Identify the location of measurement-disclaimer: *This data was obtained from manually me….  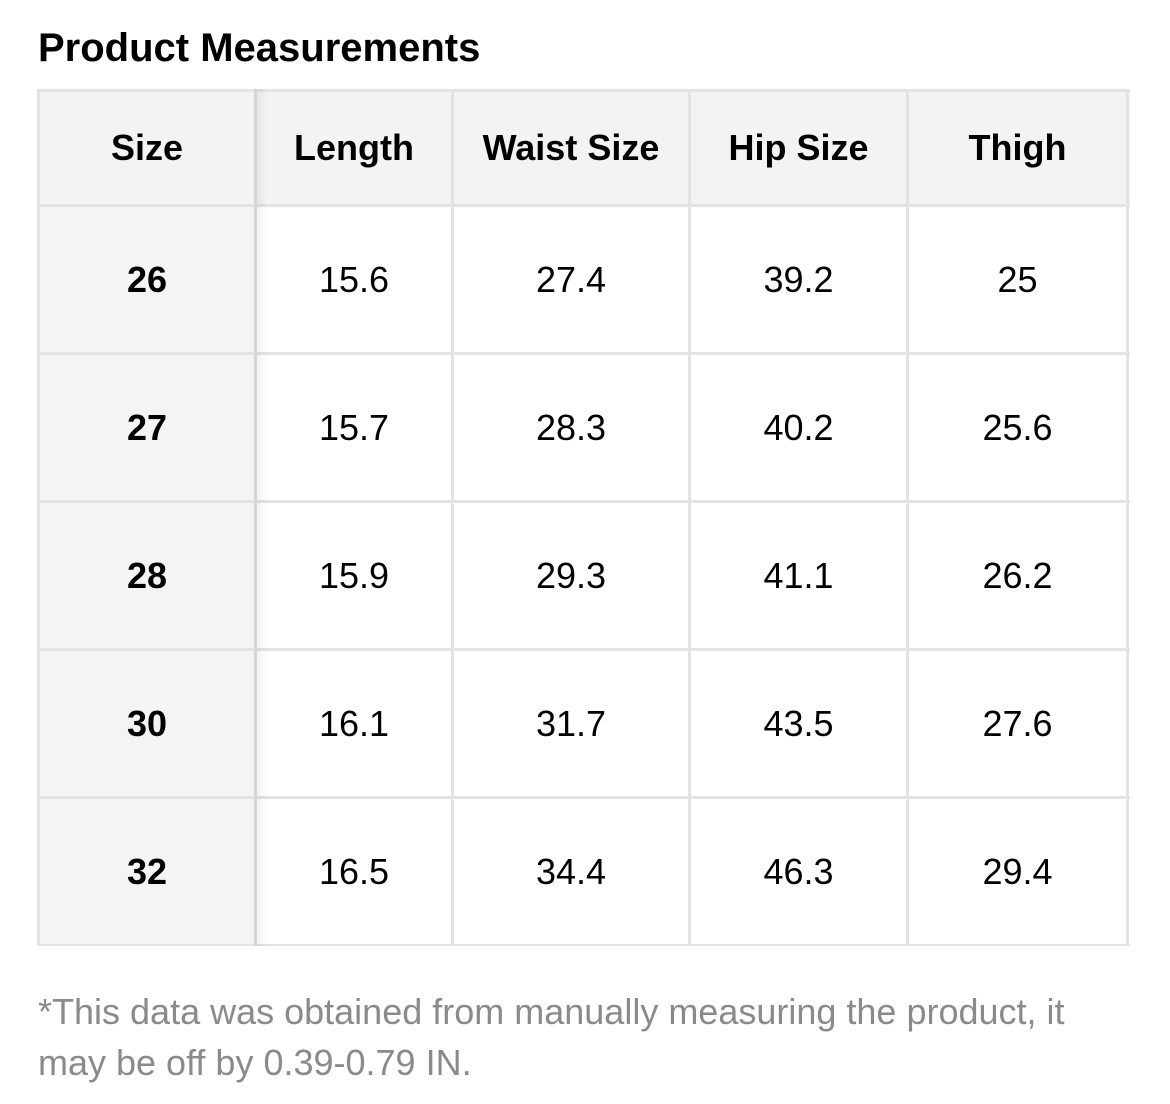
(551, 1037).